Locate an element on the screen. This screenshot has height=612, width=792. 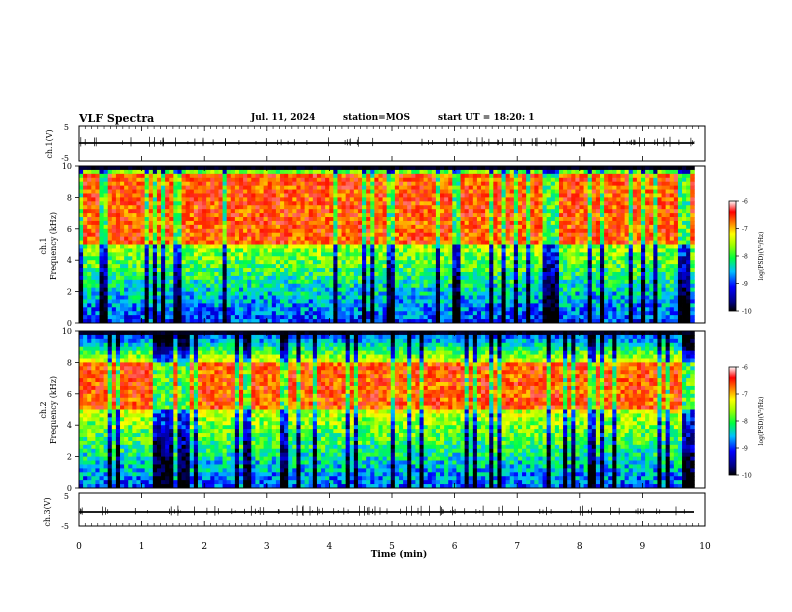
start-time-label: start UT = 18:20: 1 is located at coordinates (486, 118).